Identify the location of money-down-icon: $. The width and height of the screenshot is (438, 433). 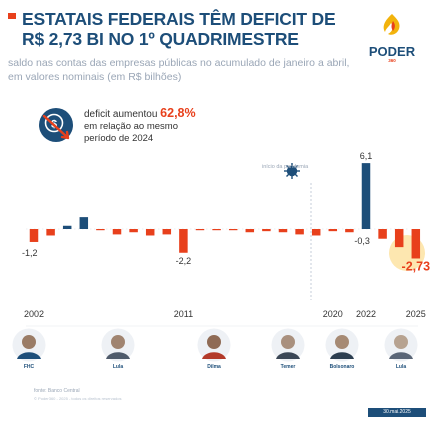
(56, 125).